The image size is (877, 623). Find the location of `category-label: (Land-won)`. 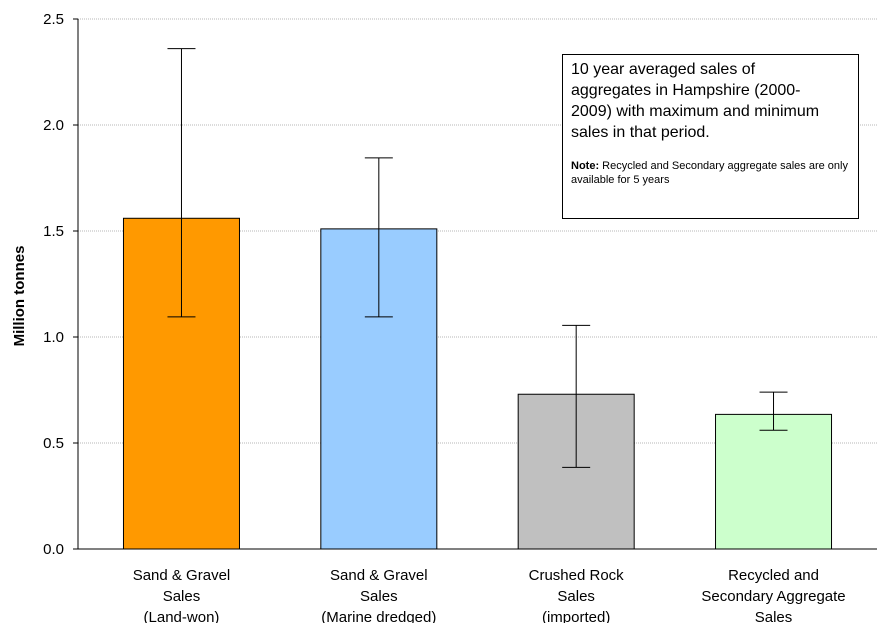

category-label: (Land-won) is located at coordinates (182, 616).